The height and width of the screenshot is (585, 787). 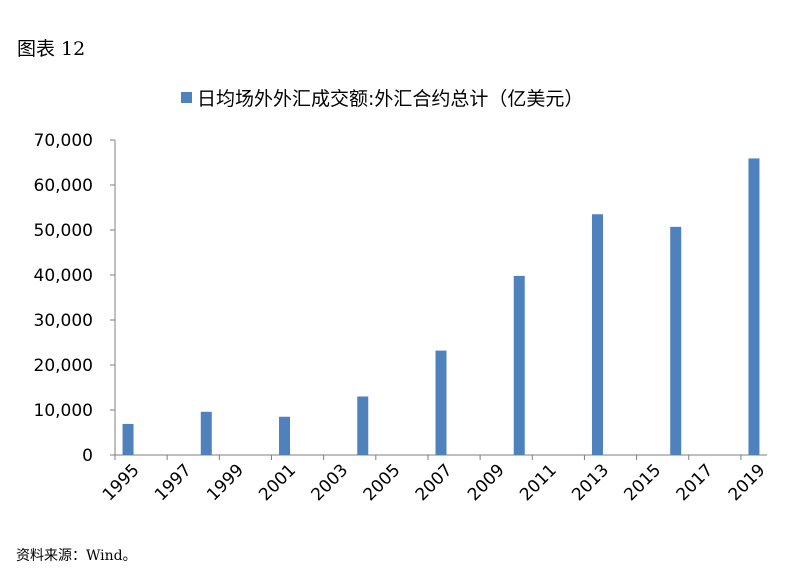 I want to click on figure-label: 图表 12, so click(x=51, y=49).